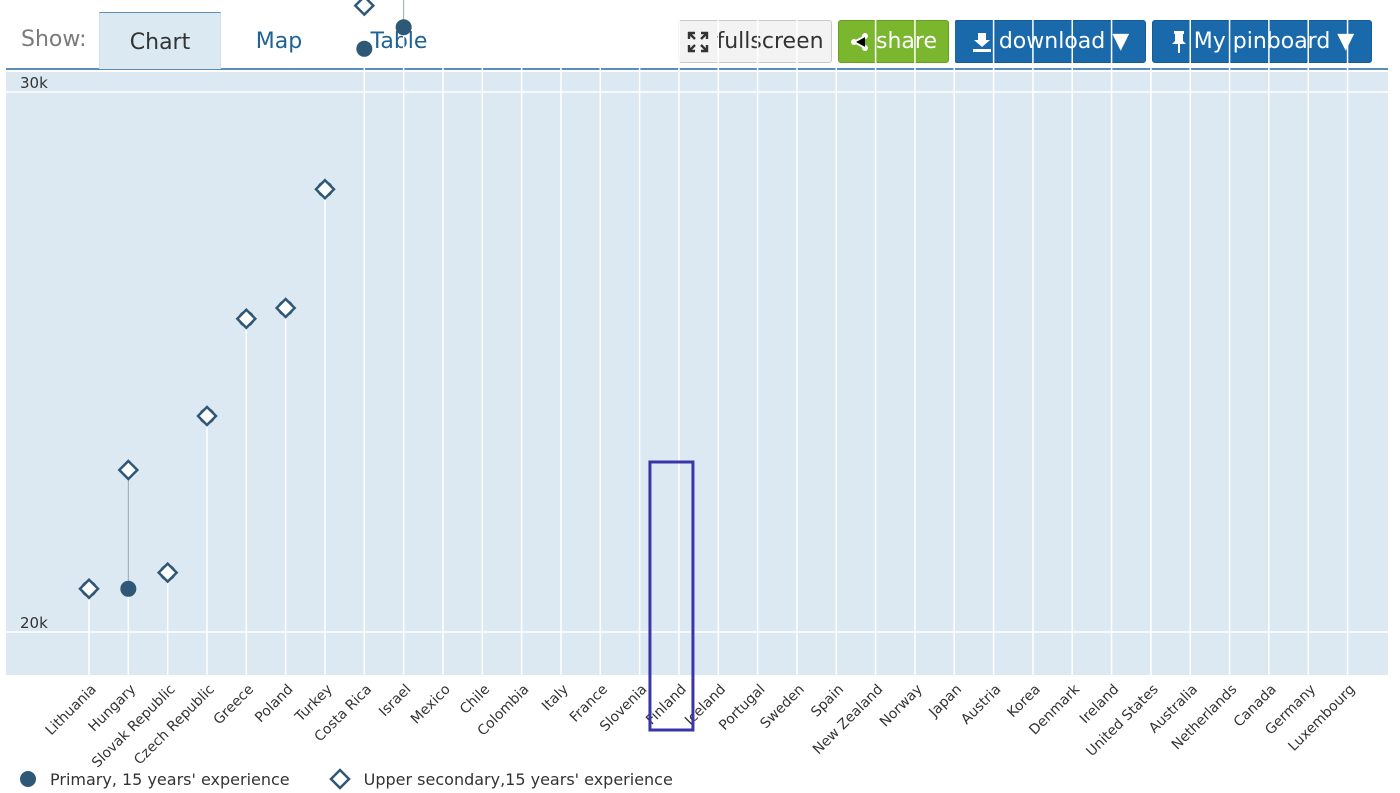 The height and width of the screenshot is (793, 1400). Describe the element at coordinates (279, 41) in the screenshot. I see `tab-map: Map` at that location.